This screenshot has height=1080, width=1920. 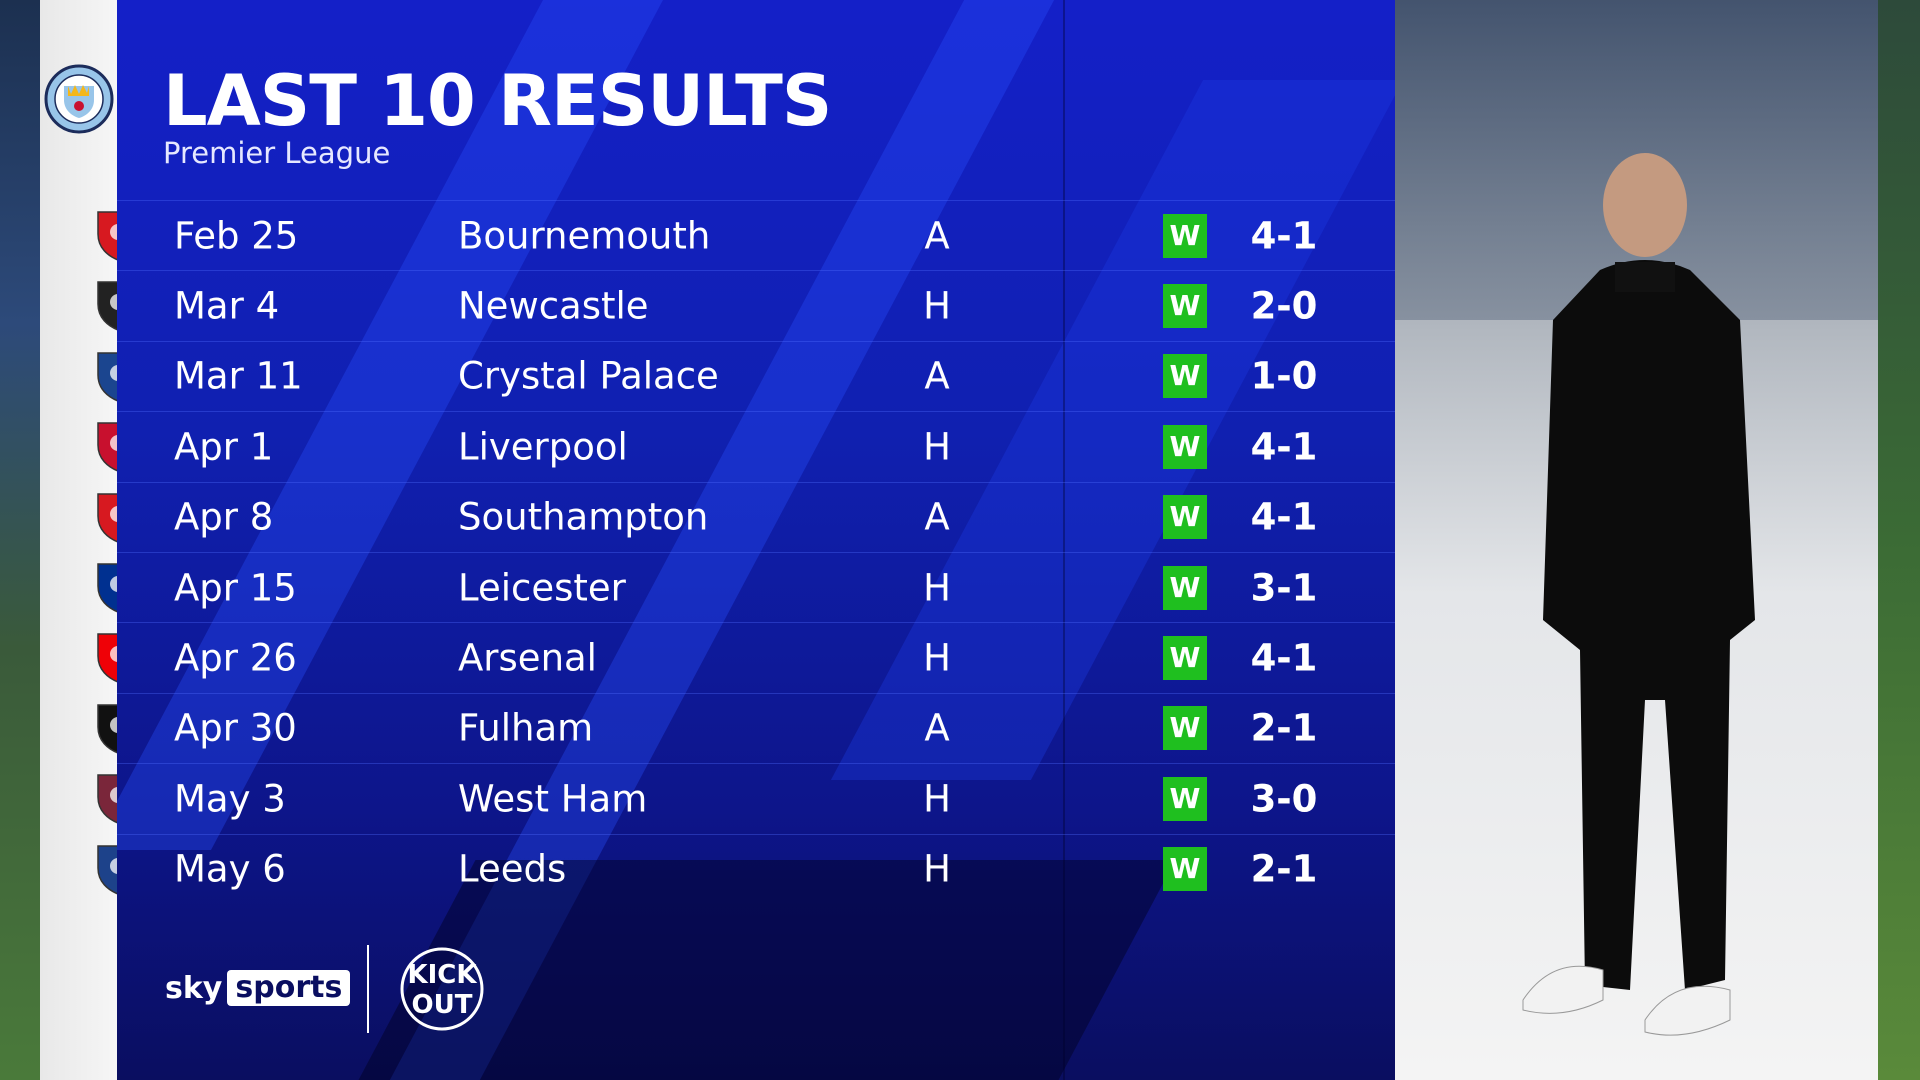 What do you see at coordinates (553, 799) in the screenshot?
I see `opponent-name: West Ham` at bounding box center [553, 799].